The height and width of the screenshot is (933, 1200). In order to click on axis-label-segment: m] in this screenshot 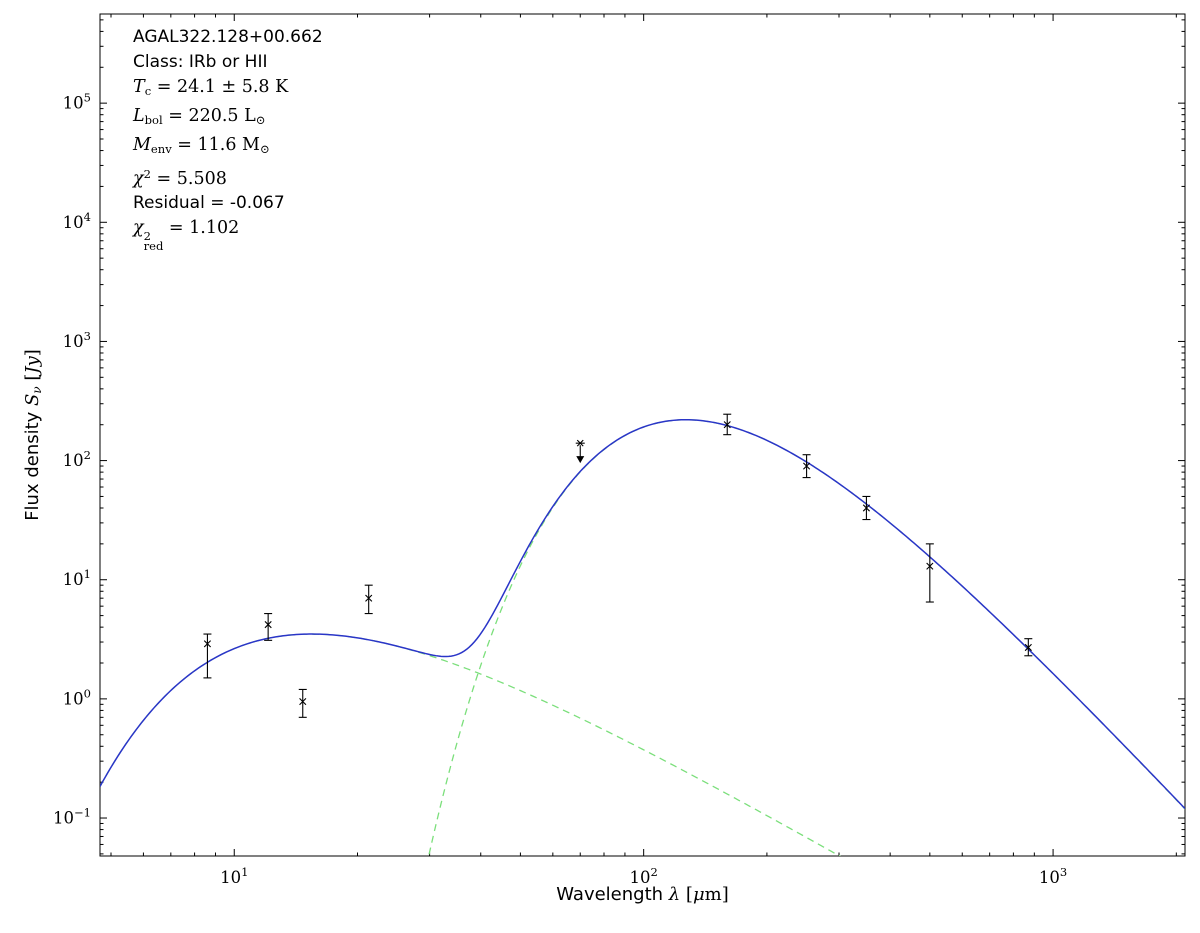, I will do `click(716, 894)`.